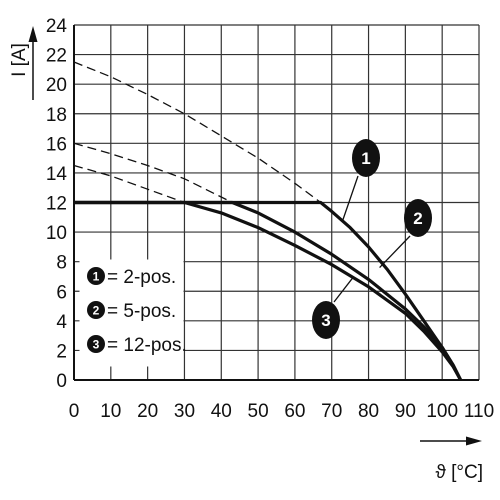  I want to click on legend-entry-3: = 12-pos., so click(147, 345).